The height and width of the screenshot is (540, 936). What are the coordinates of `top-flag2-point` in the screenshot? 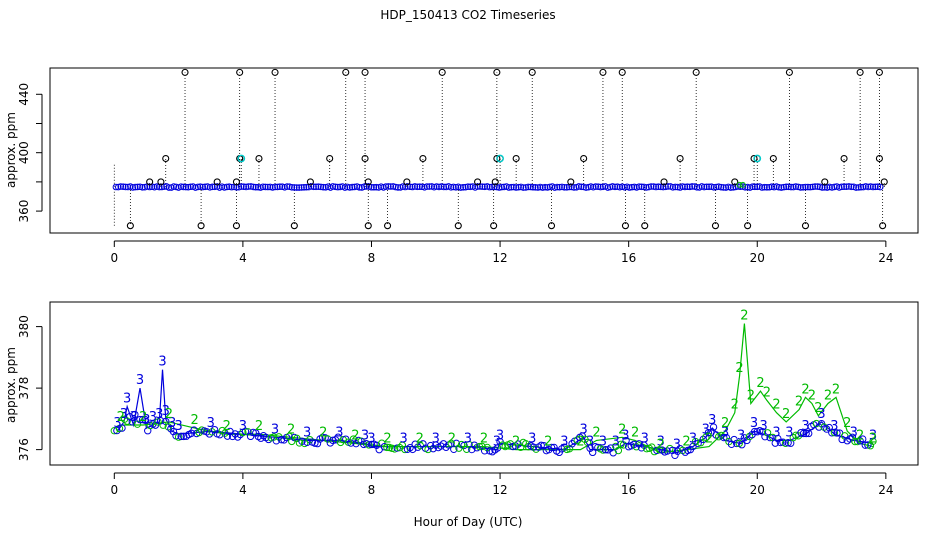 It's located at (742, 184).